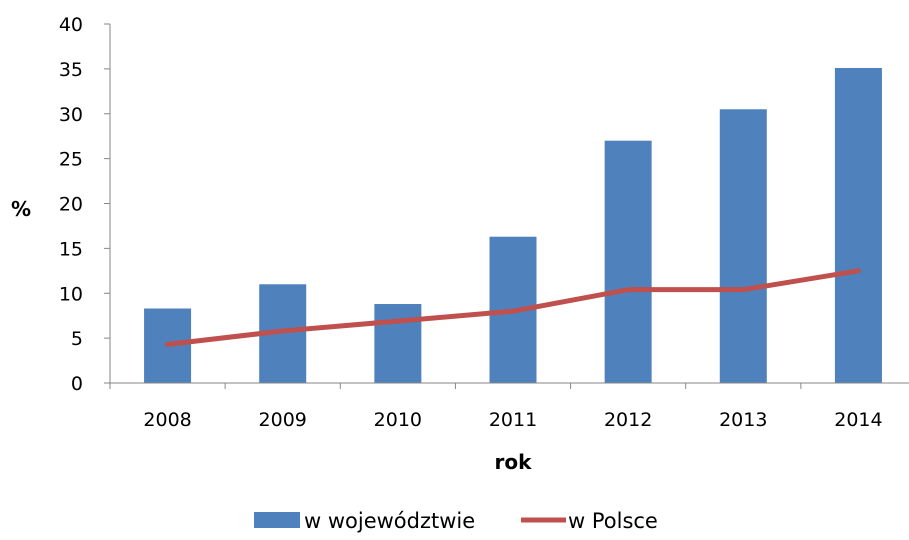 The height and width of the screenshot is (540, 909). What do you see at coordinates (77, 384) in the screenshot?
I see `y-tick-label: 0` at bounding box center [77, 384].